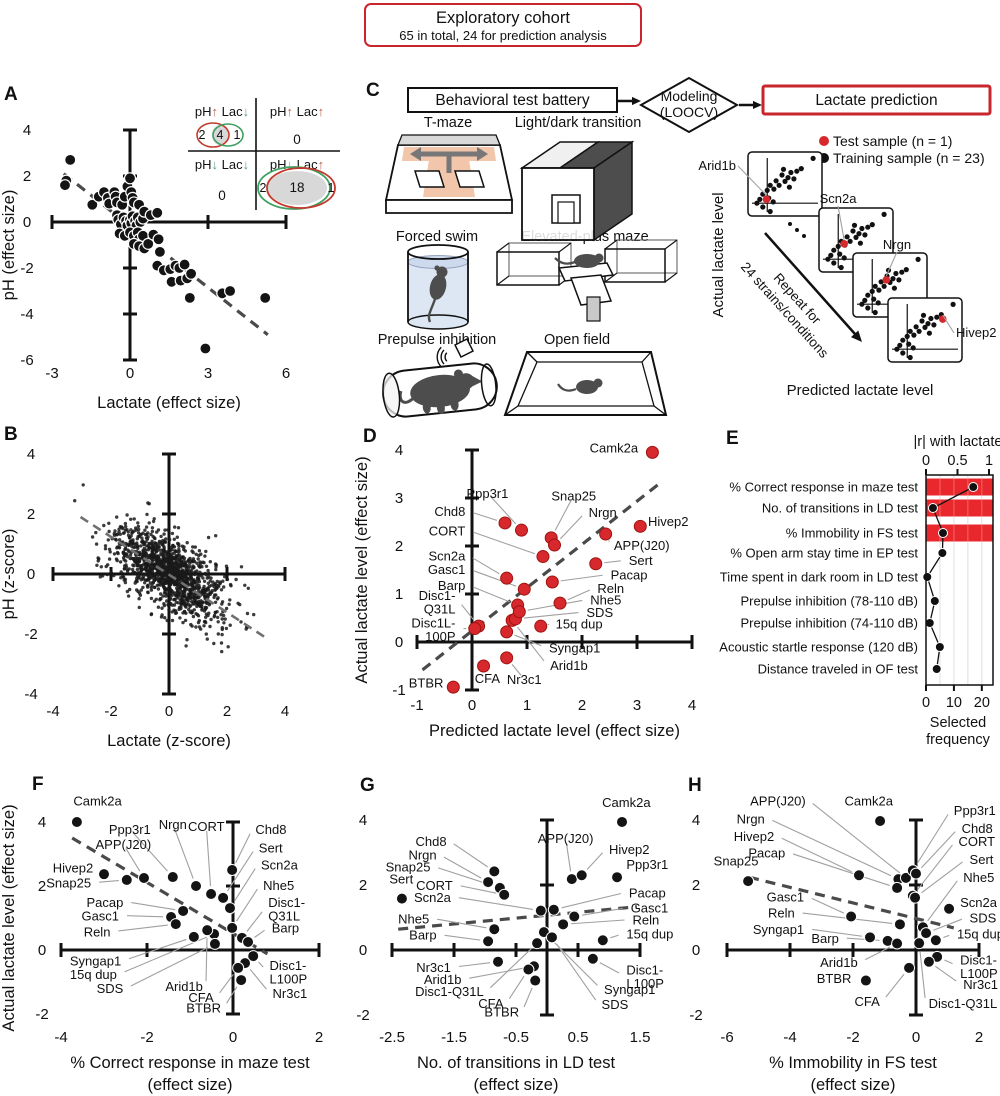 This screenshot has width=1000, height=1096. Describe the element at coordinates (786, 896) in the screenshot. I see `svg-text: Gasc1` at that location.